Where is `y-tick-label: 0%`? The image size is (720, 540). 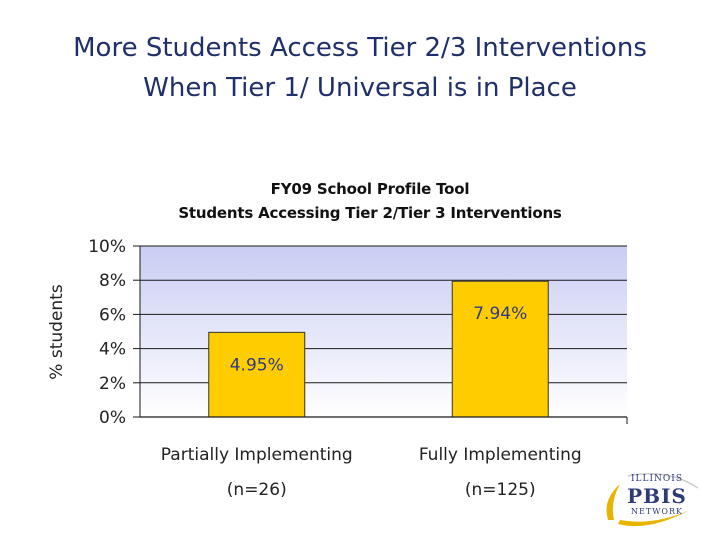
y-tick-label: 0% is located at coordinates (112, 418).